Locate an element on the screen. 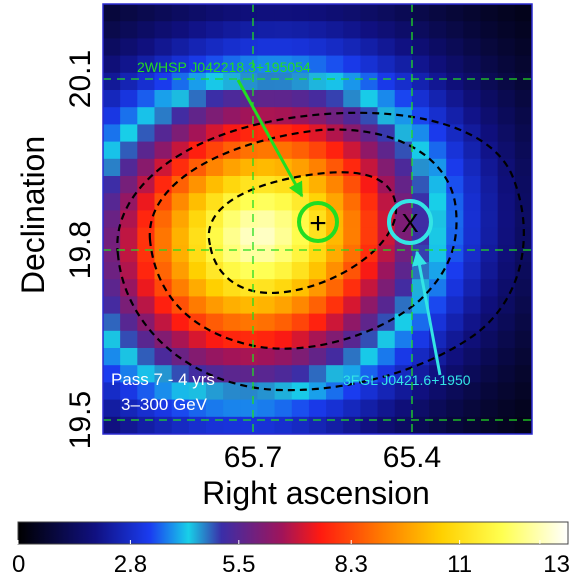  x-axis-label: Right ascension is located at coordinates (316, 493).